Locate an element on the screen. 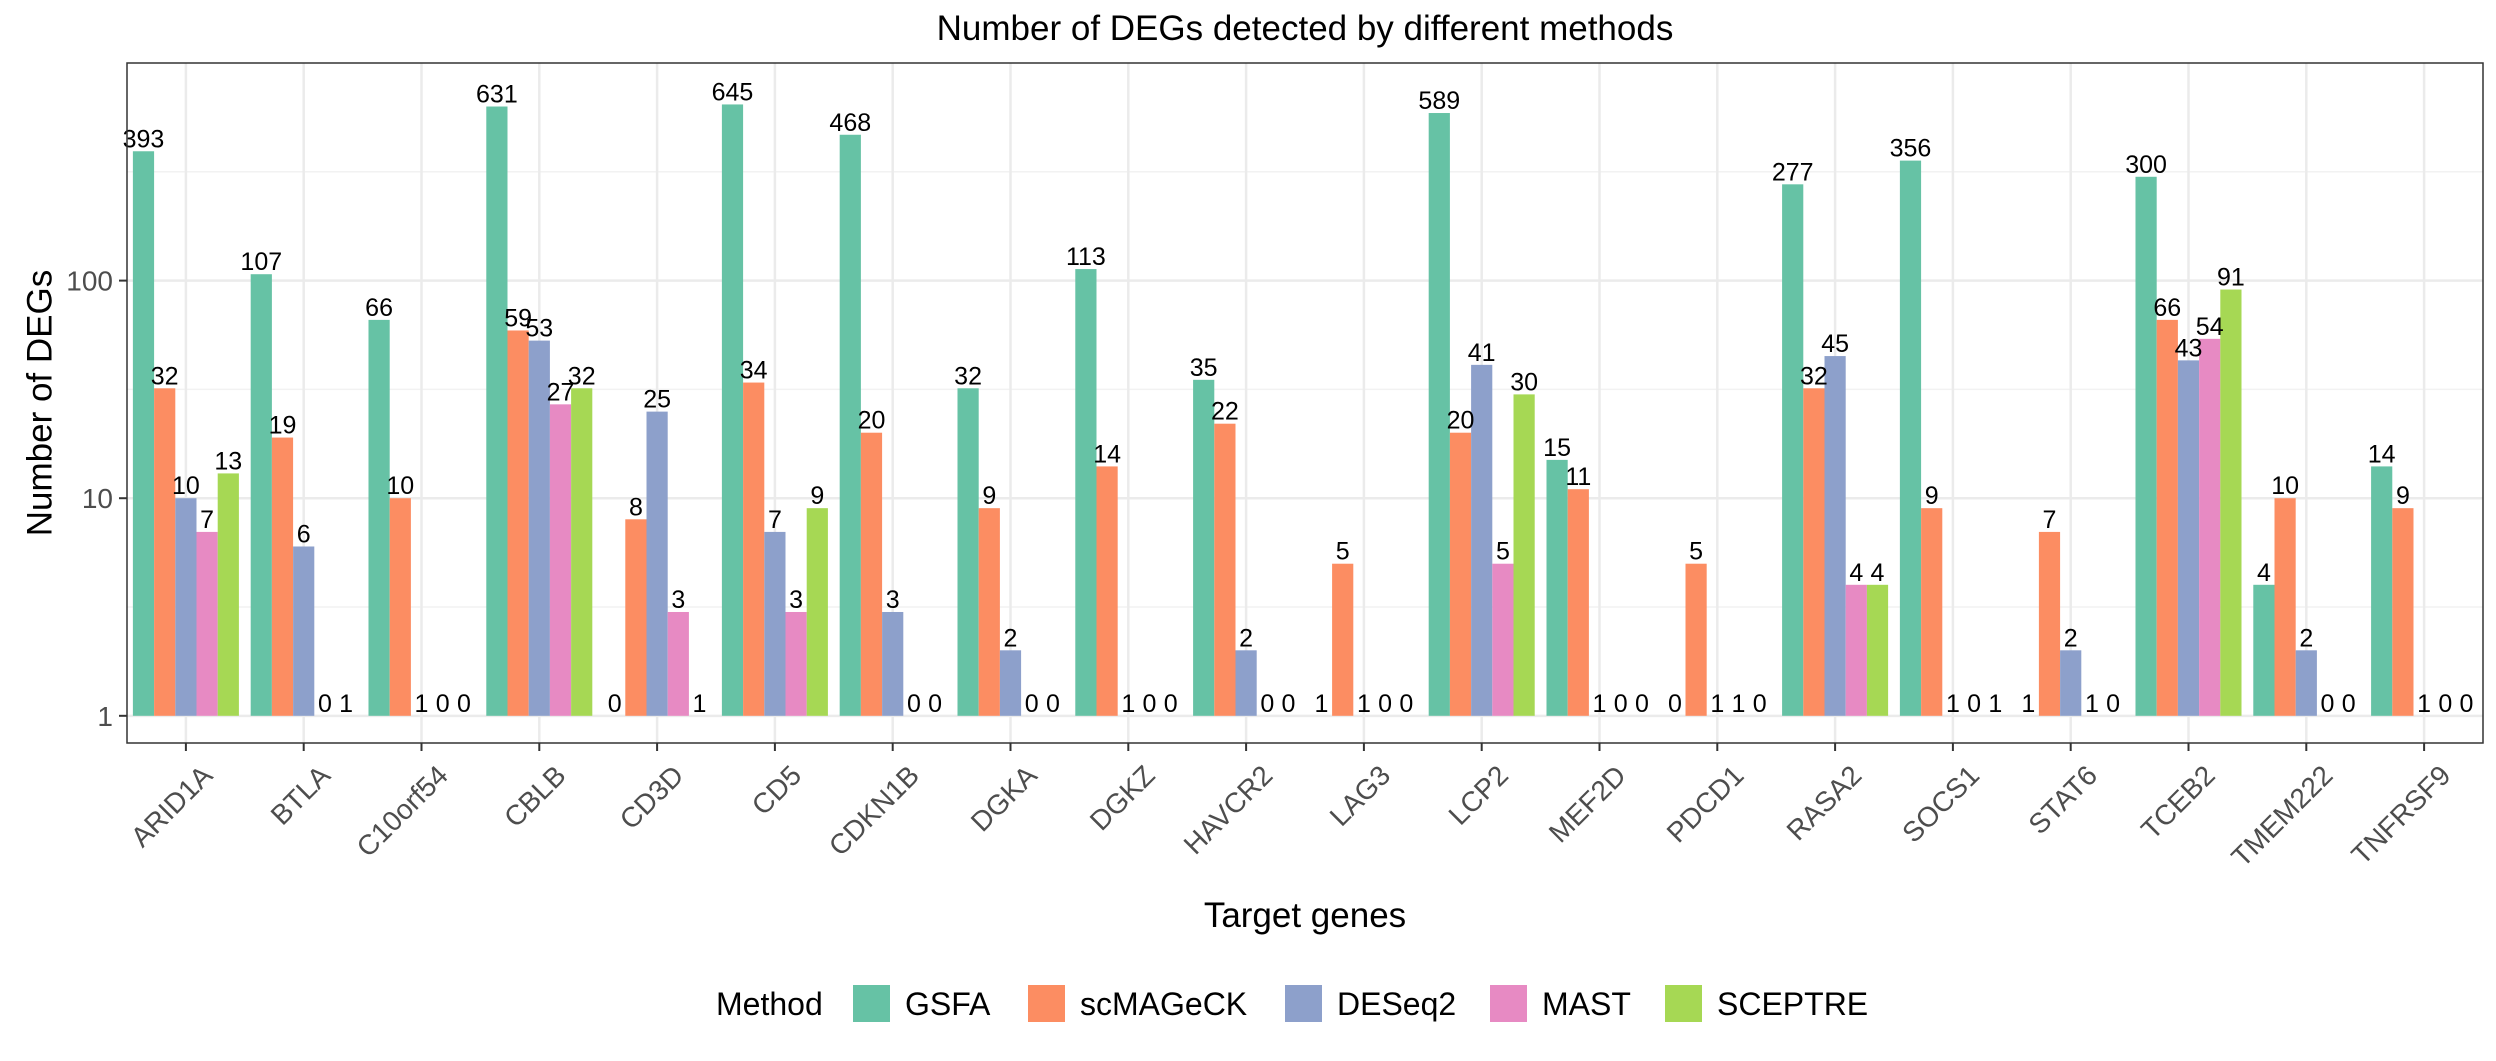 The image size is (2496, 1061). data-label: 22 is located at coordinates (1225, 412).